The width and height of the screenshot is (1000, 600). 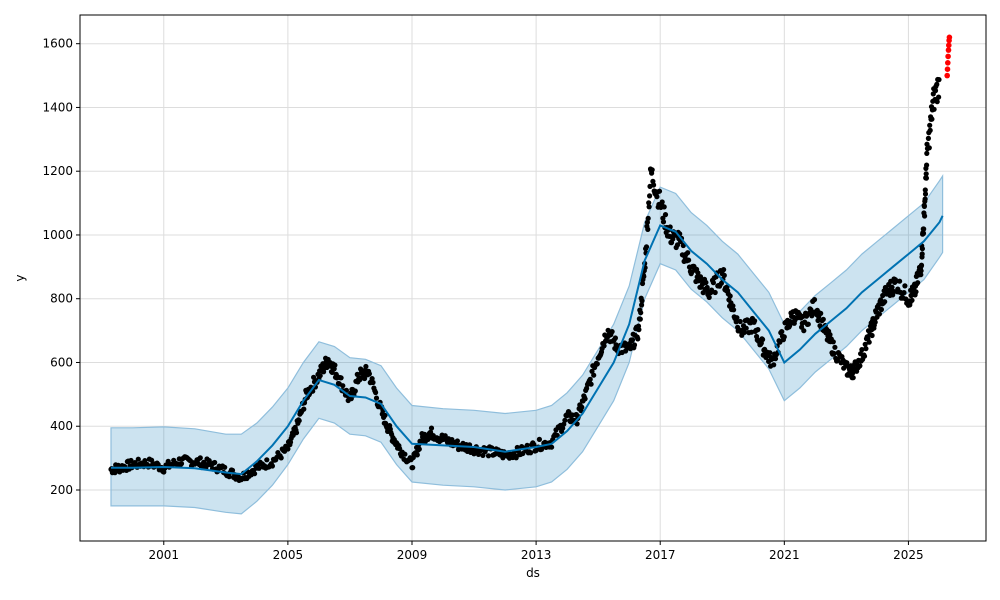 What do you see at coordinates (61, 426) in the screenshot?
I see `y-tick-label: 400` at bounding box center [61, 426].